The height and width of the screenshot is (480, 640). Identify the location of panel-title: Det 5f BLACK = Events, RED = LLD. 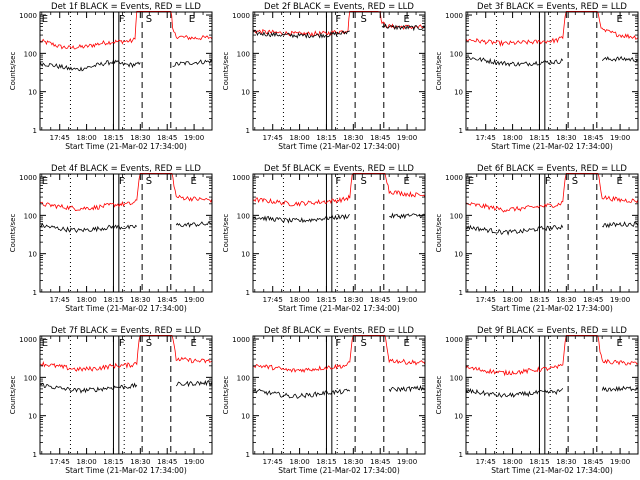
(339, 169).